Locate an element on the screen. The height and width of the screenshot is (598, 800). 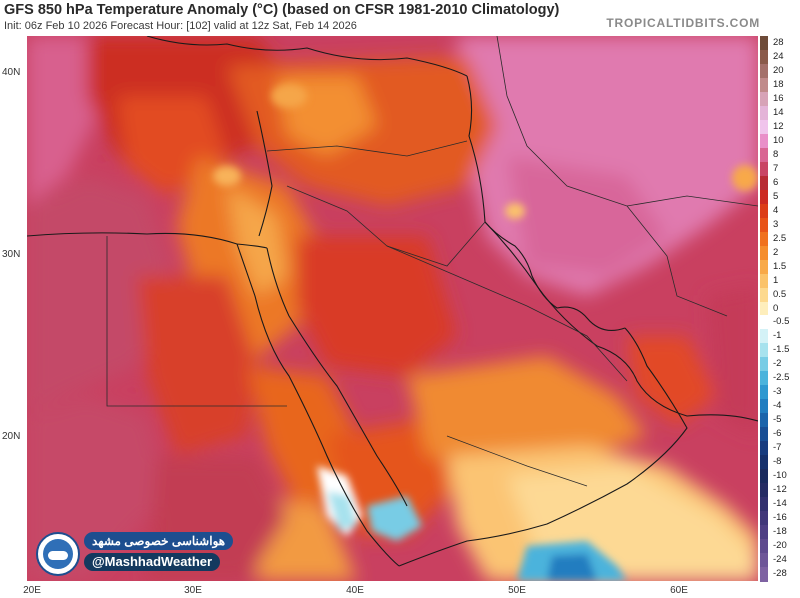
colorbar-label: -10 is located at coordinates (780, 476).